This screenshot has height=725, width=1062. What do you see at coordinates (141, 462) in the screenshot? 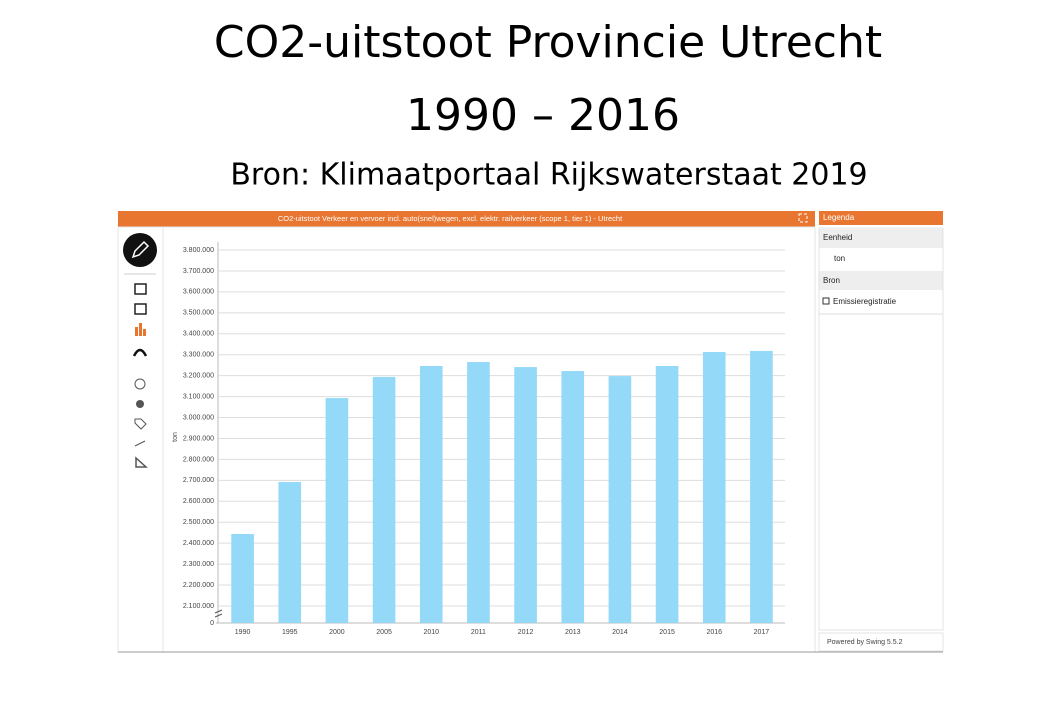
I see `axis-button` at bounding box center [141, 462].